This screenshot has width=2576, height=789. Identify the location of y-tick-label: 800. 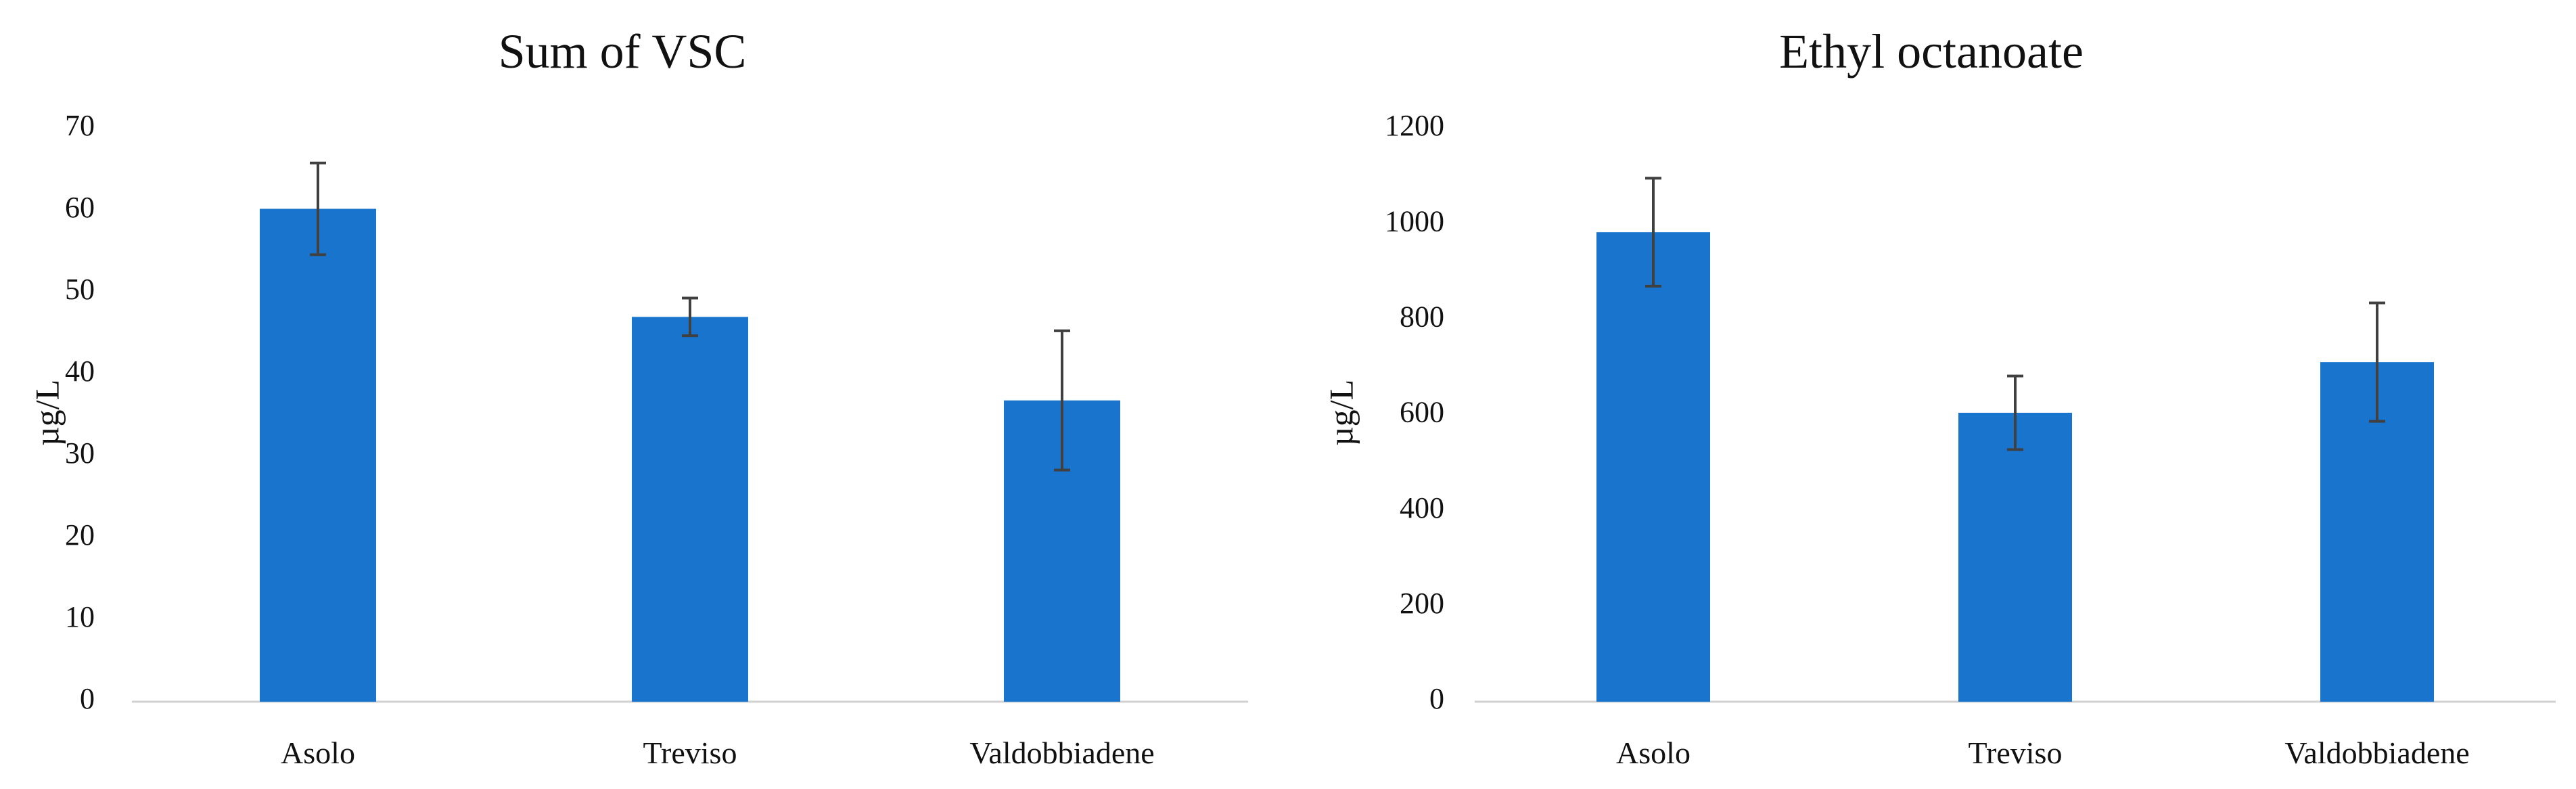
(1422, 316).